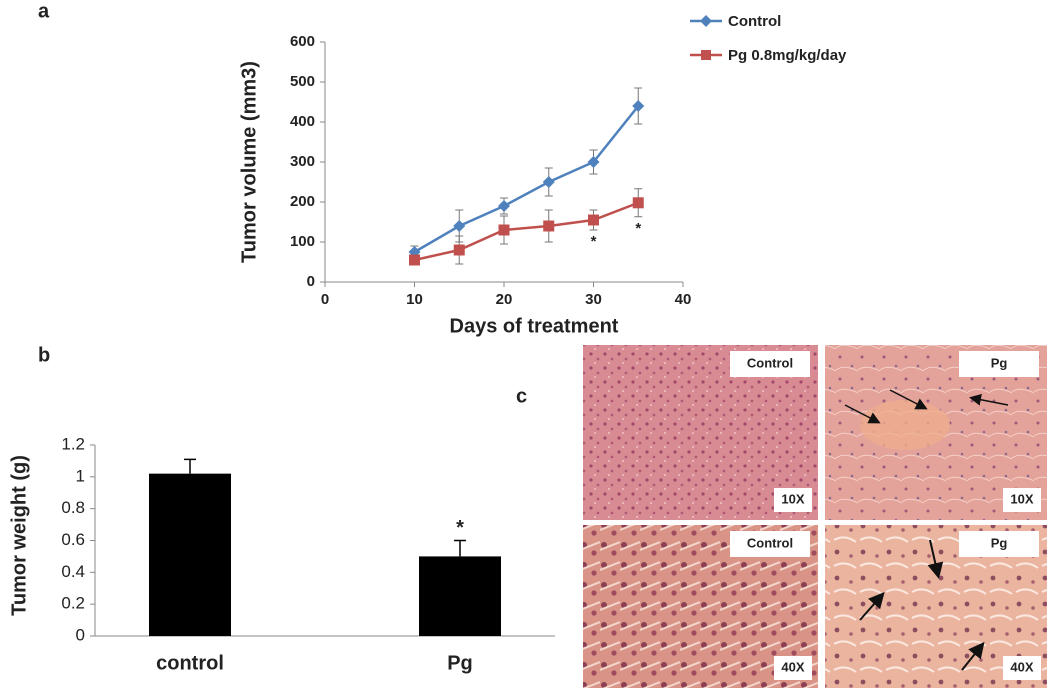 The height and width of the screenshot is (690, 1050). I want to click on x-axis-label: Days of treatment, so click(534, 326).